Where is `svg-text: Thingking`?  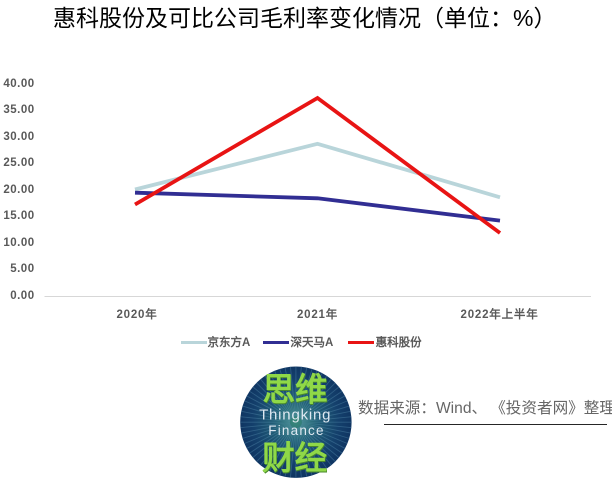
svg-text: Thingking is located at coordinates (295, 415).